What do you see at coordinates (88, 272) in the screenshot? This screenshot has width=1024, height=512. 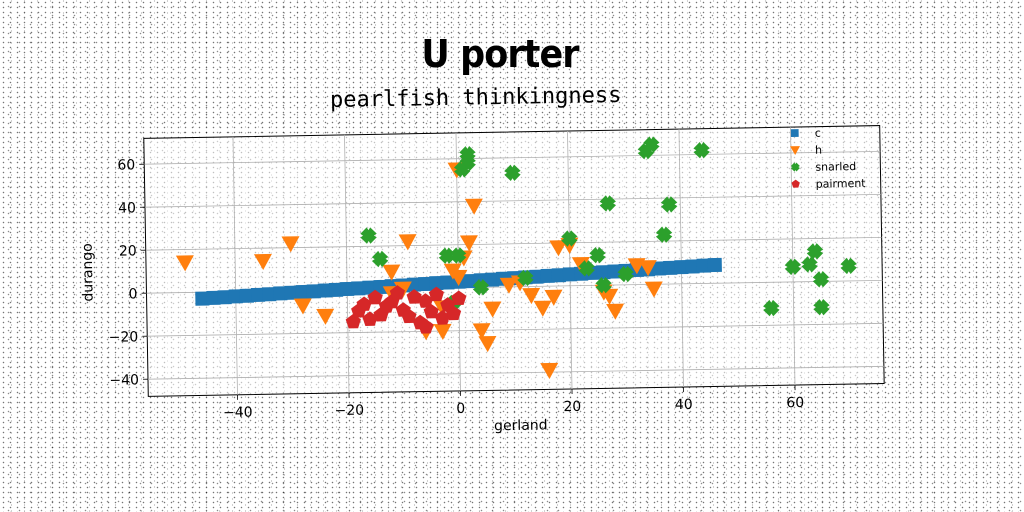 I see `y-axis-label: durango` at bounding box center [88, 272].